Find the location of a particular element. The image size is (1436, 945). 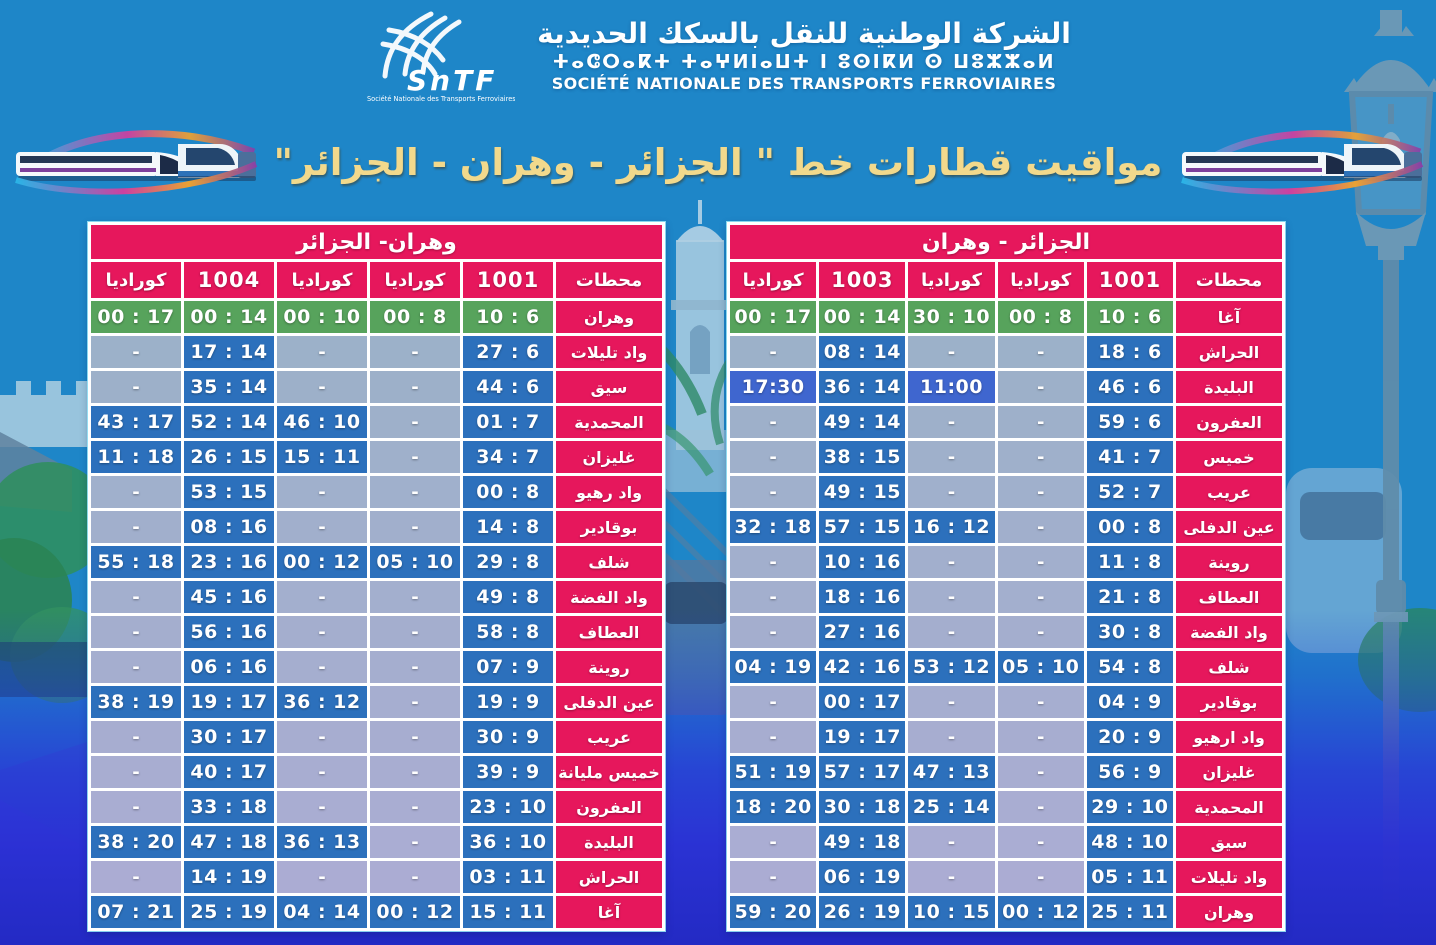

station-cell: واد الفضة is located at coordinates (1229, 632).